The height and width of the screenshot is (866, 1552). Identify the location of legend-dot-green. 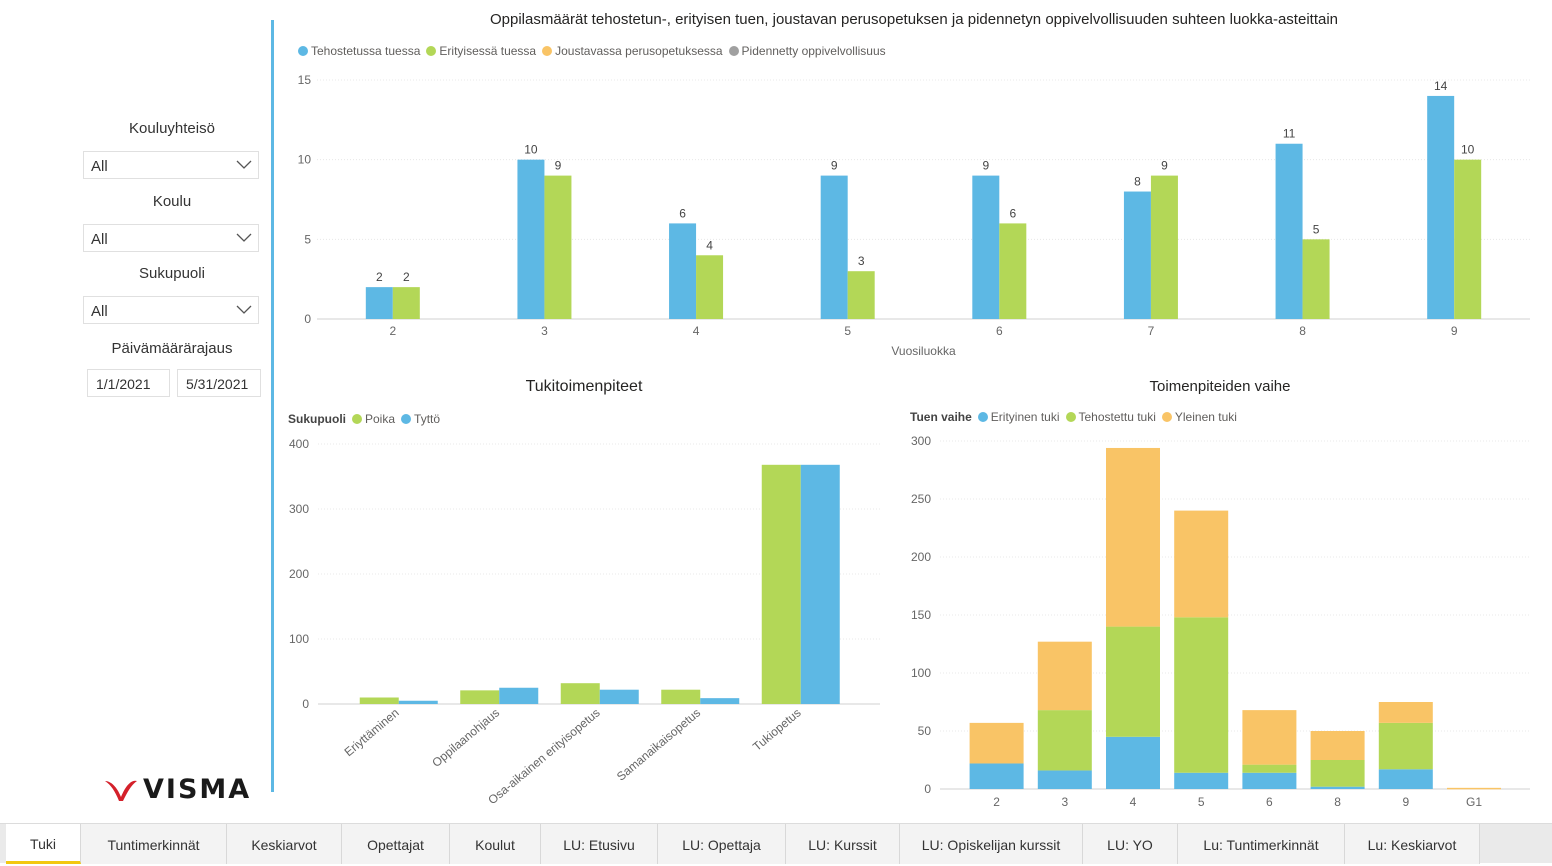
(431, 51).